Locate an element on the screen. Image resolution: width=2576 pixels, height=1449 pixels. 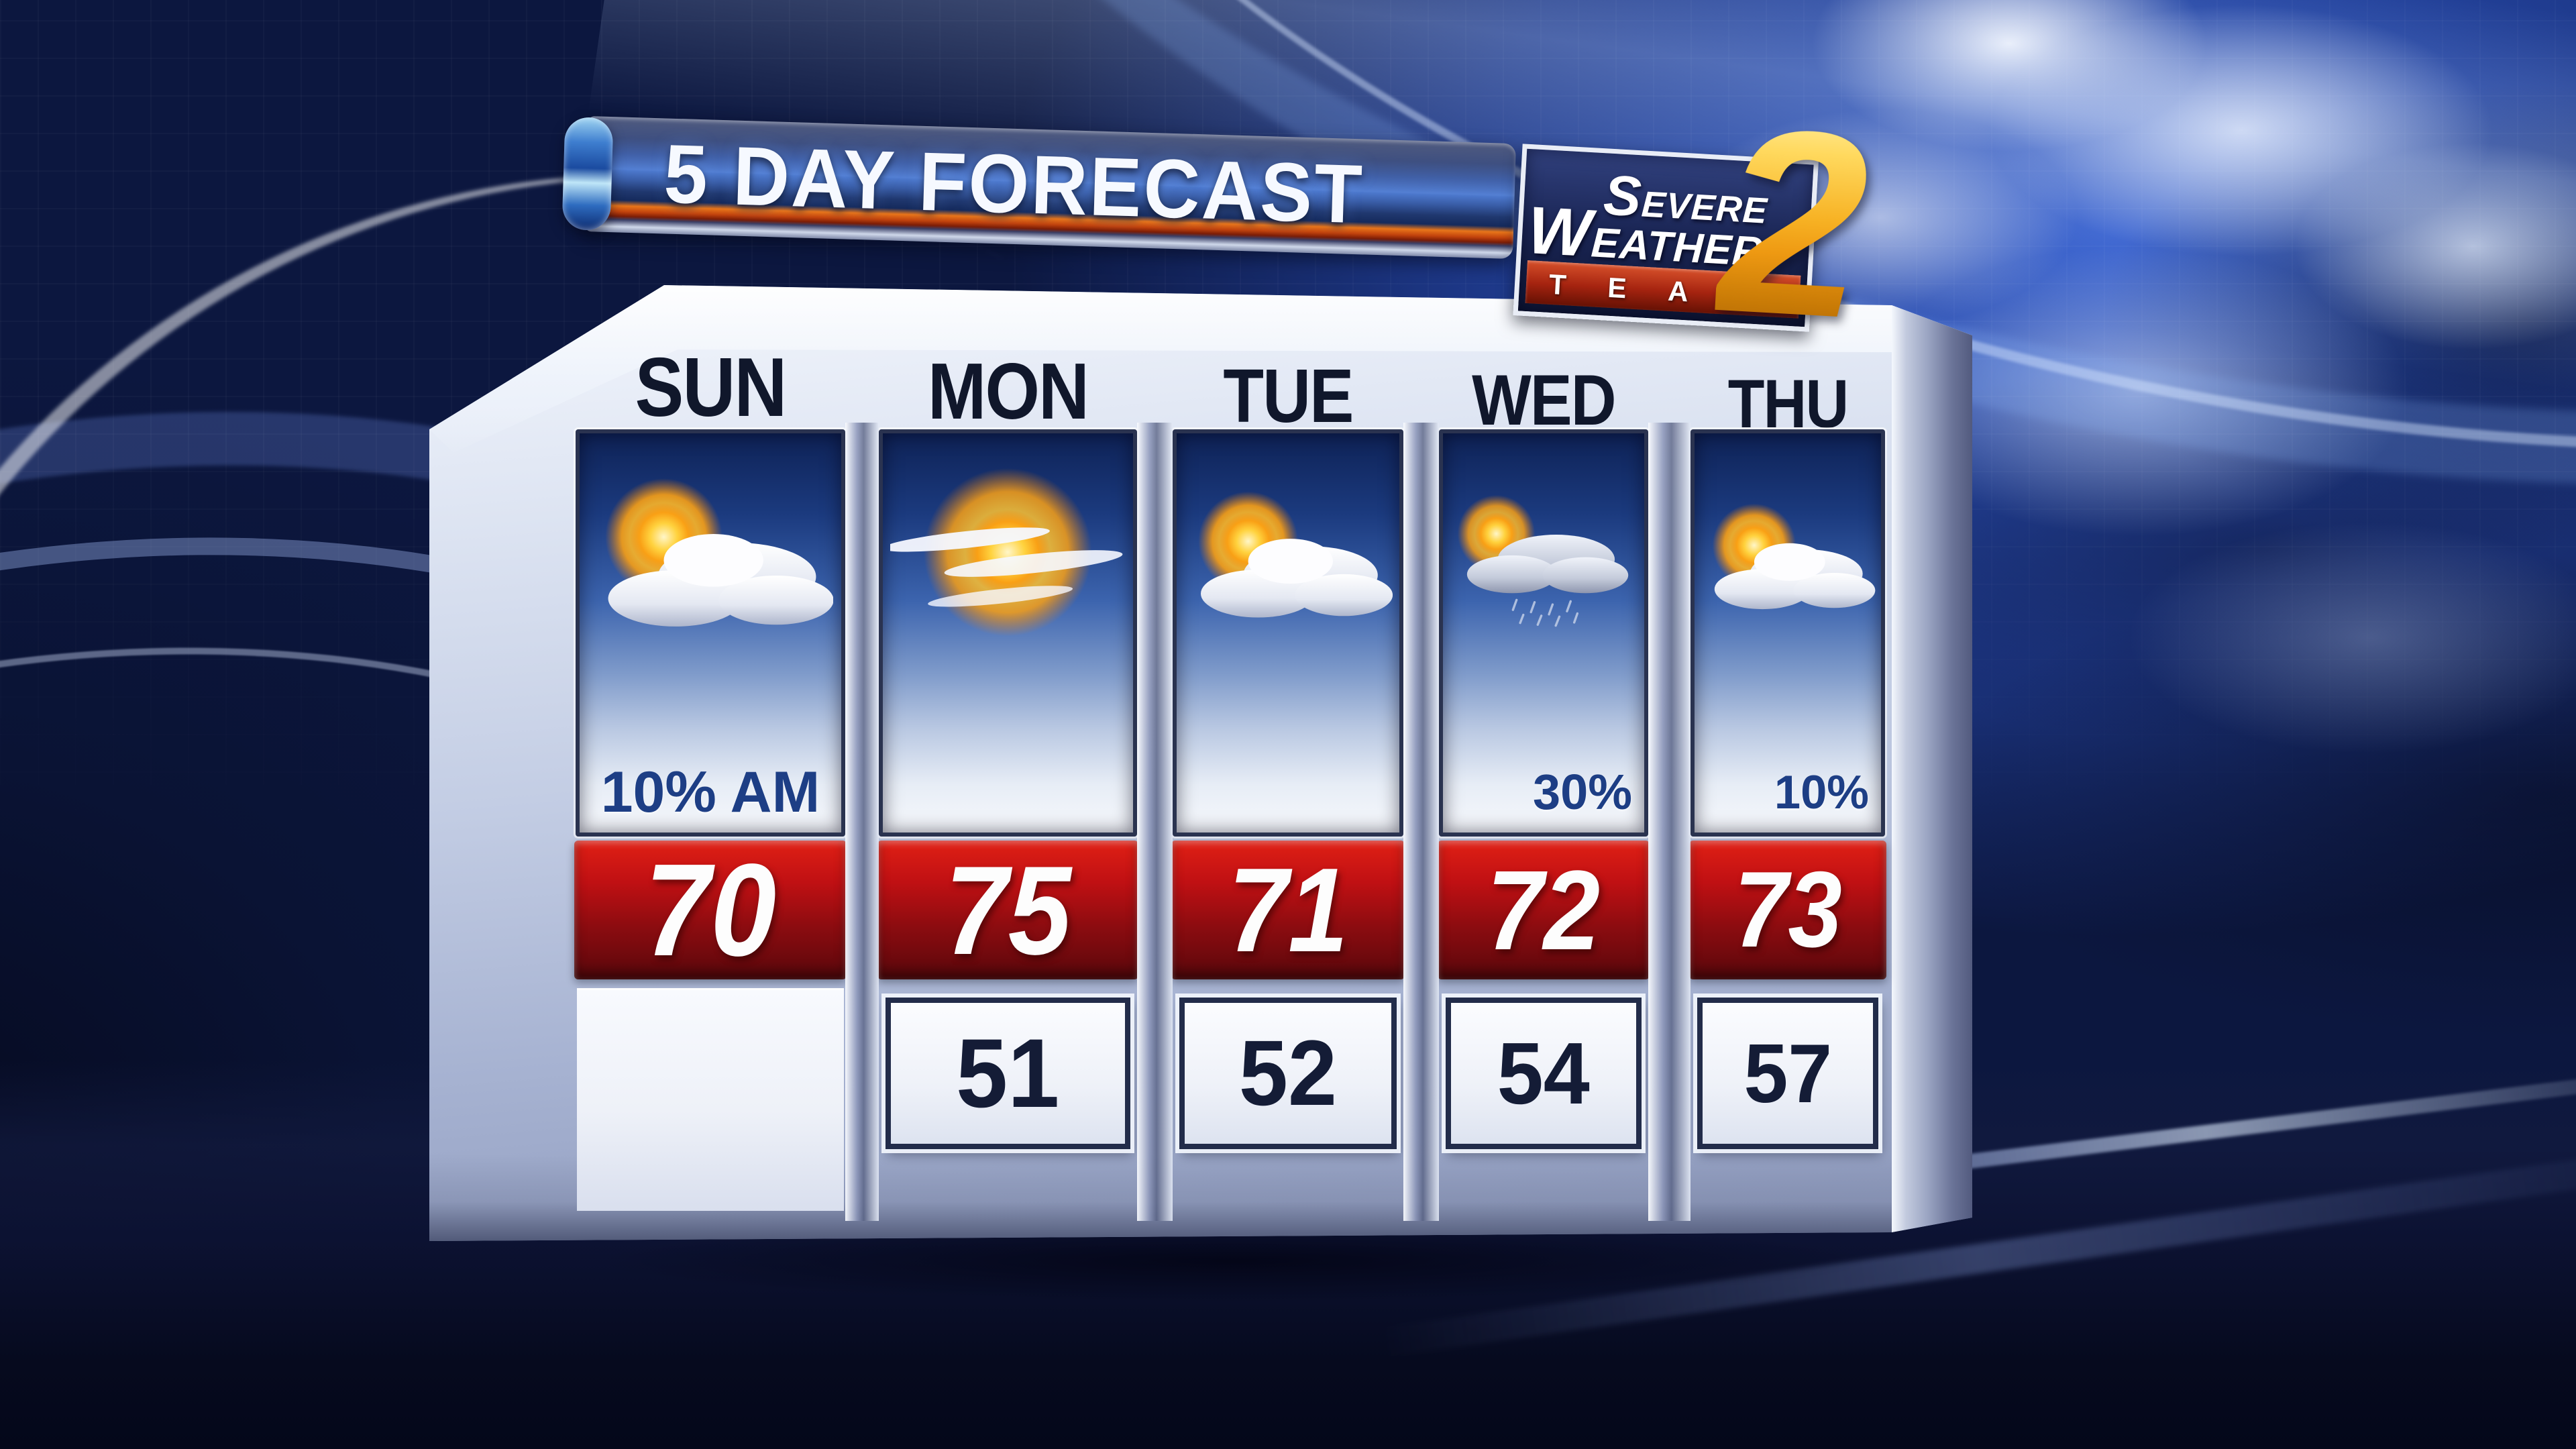
high-temp-box: 71 is located at coordinates (1288, 910).